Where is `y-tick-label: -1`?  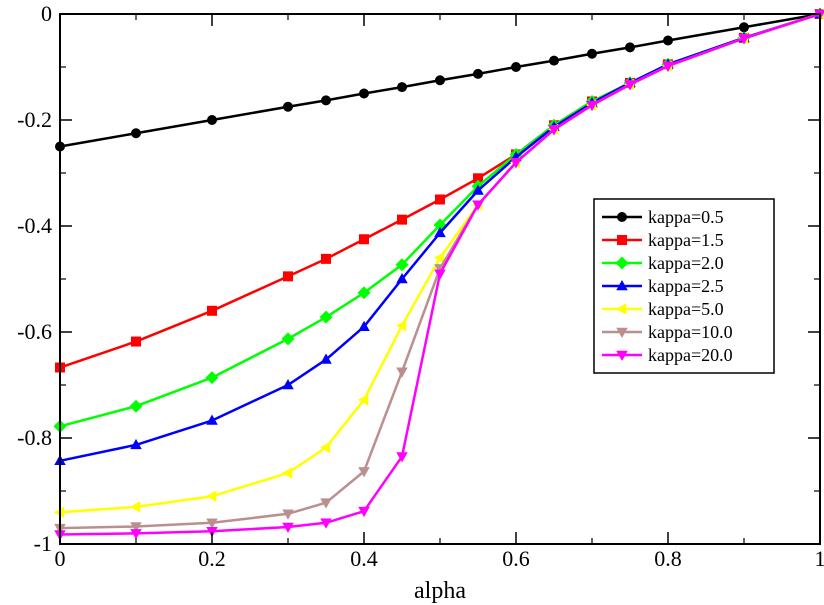 y-tick-label: -1 is located at coordinates (43, 543).